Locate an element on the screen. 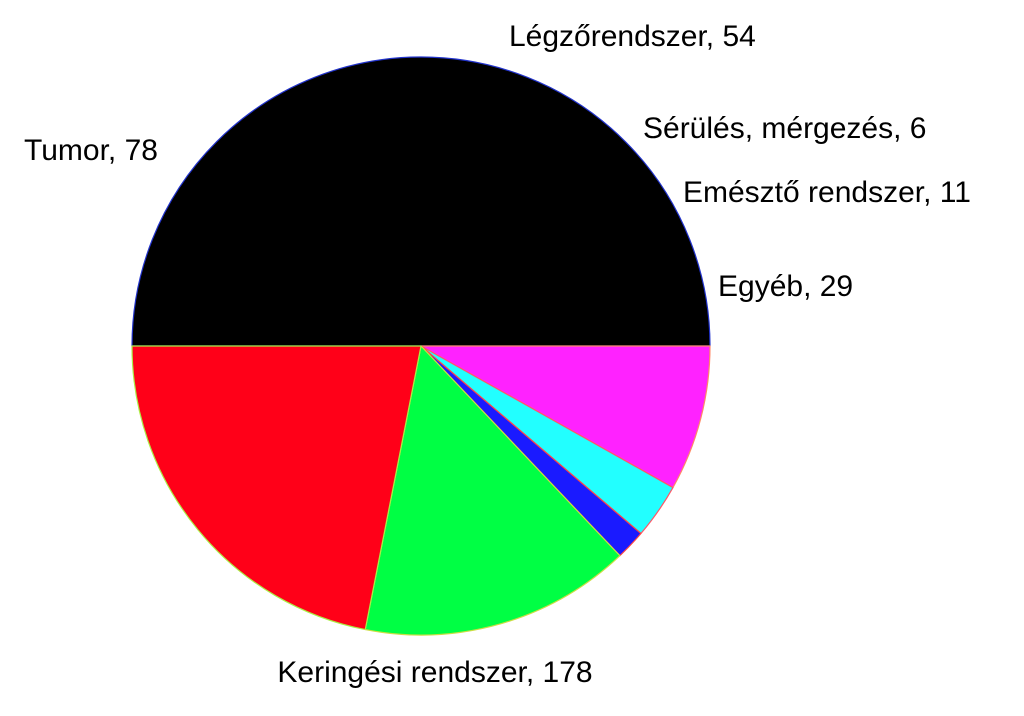 The width and height of the screenshot is (1024, 716). label-keringesi-rendszer: Keringési rendszer, 178 is located at coordinates (434, 672).